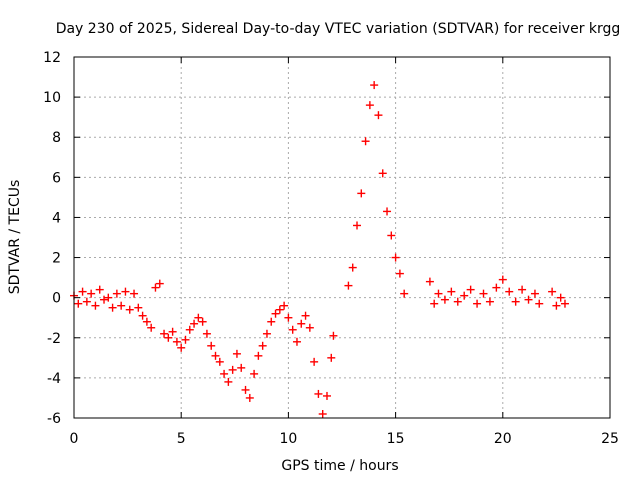 This screenshot has width=640, height=480. Describe the element at coordinates (56, 178) in the screenshot. I see `y-tick-label: 6` at that location.